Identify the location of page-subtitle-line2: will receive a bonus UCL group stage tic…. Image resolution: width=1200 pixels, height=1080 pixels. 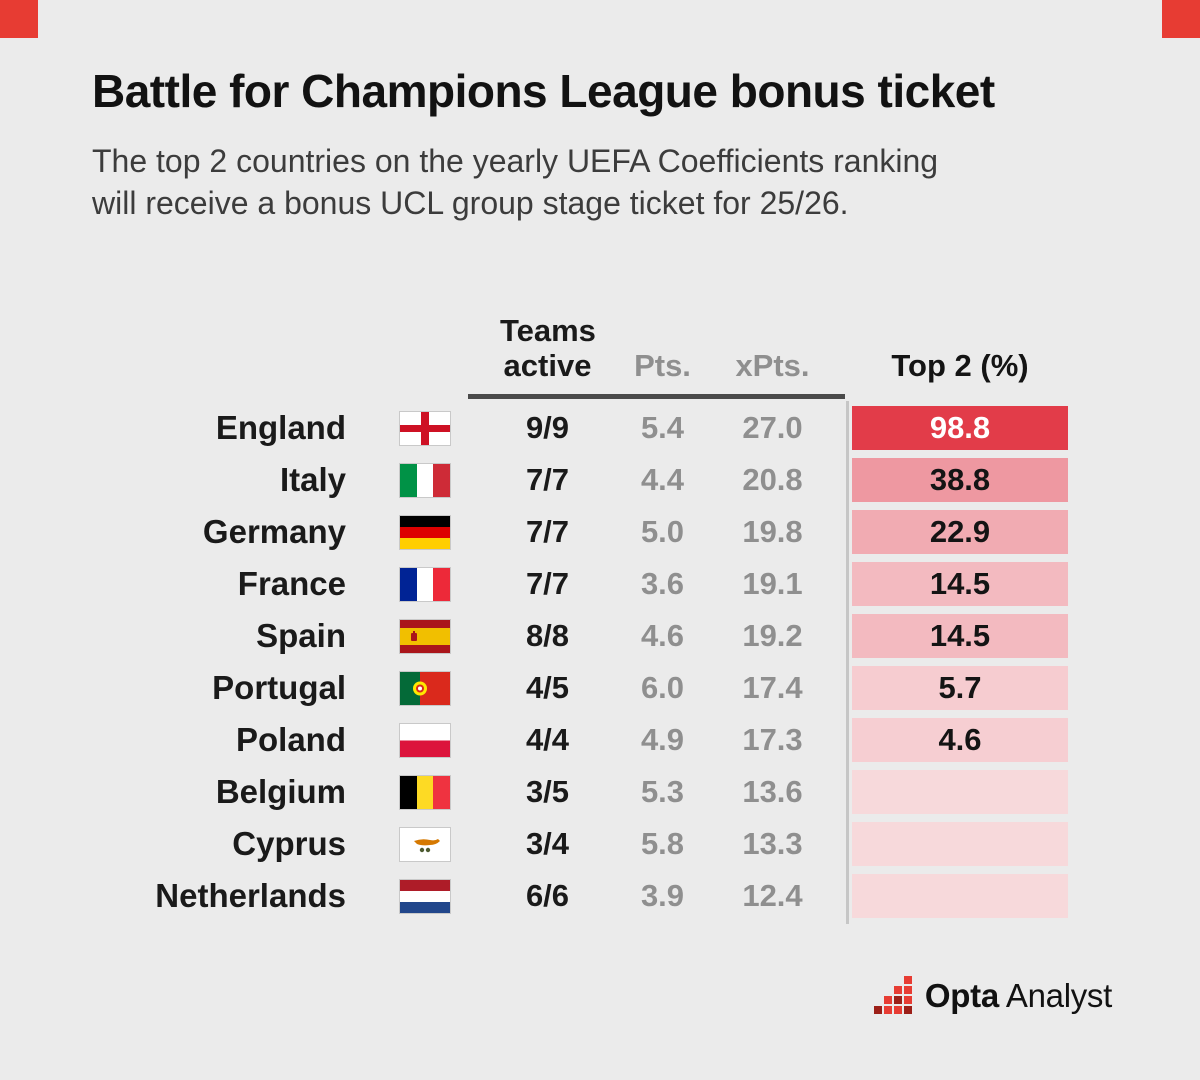
(470, 203).